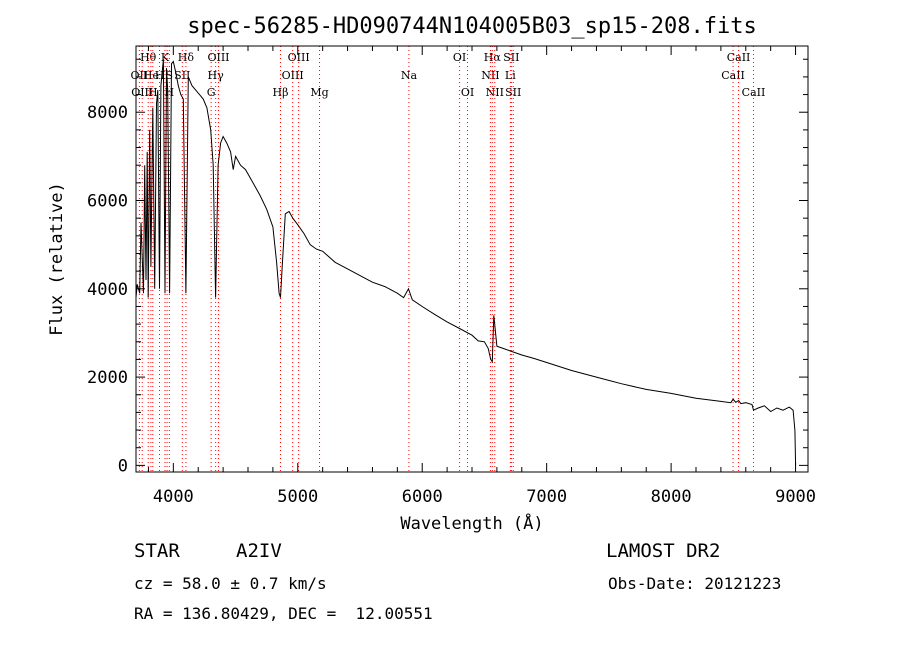 The height and width of the screenshot is (650, 900). Describe the element at coordinates (510, 75) in the screenshot. I see `line-label-li: Li` at that location.